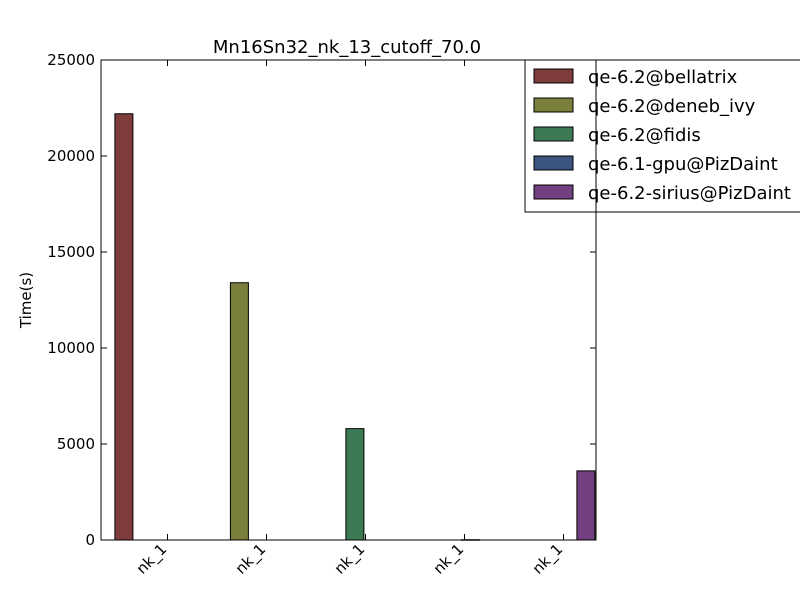 This screenshot has height=600, width=800. What do you see at coordinates (355, 484) in the screenshot?
I see `bar-qe-6.2@fidis` at bounding box center [355, 484].